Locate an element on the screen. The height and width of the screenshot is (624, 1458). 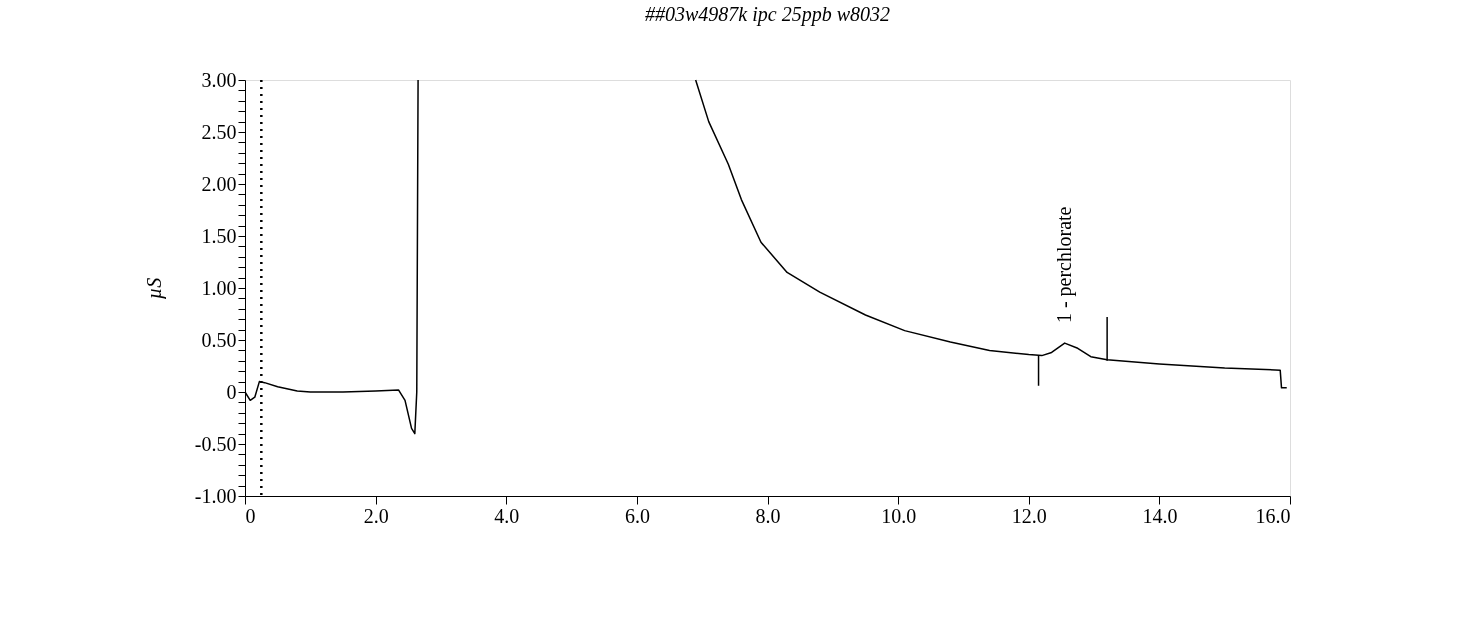
y-tick-label: 2.50 is located at coordinates (219, 131).